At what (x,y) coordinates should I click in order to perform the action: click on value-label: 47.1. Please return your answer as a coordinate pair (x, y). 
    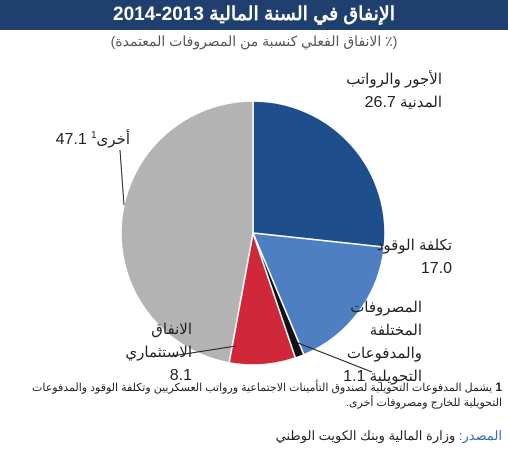
    Looking at the image, I should click on (71, 139).